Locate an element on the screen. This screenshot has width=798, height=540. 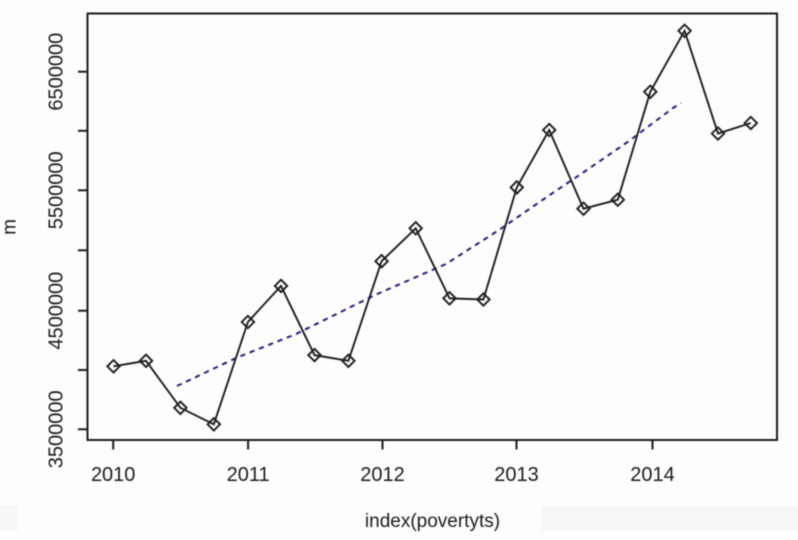
svg-text: 2010 is located at coordinates (113, 475).